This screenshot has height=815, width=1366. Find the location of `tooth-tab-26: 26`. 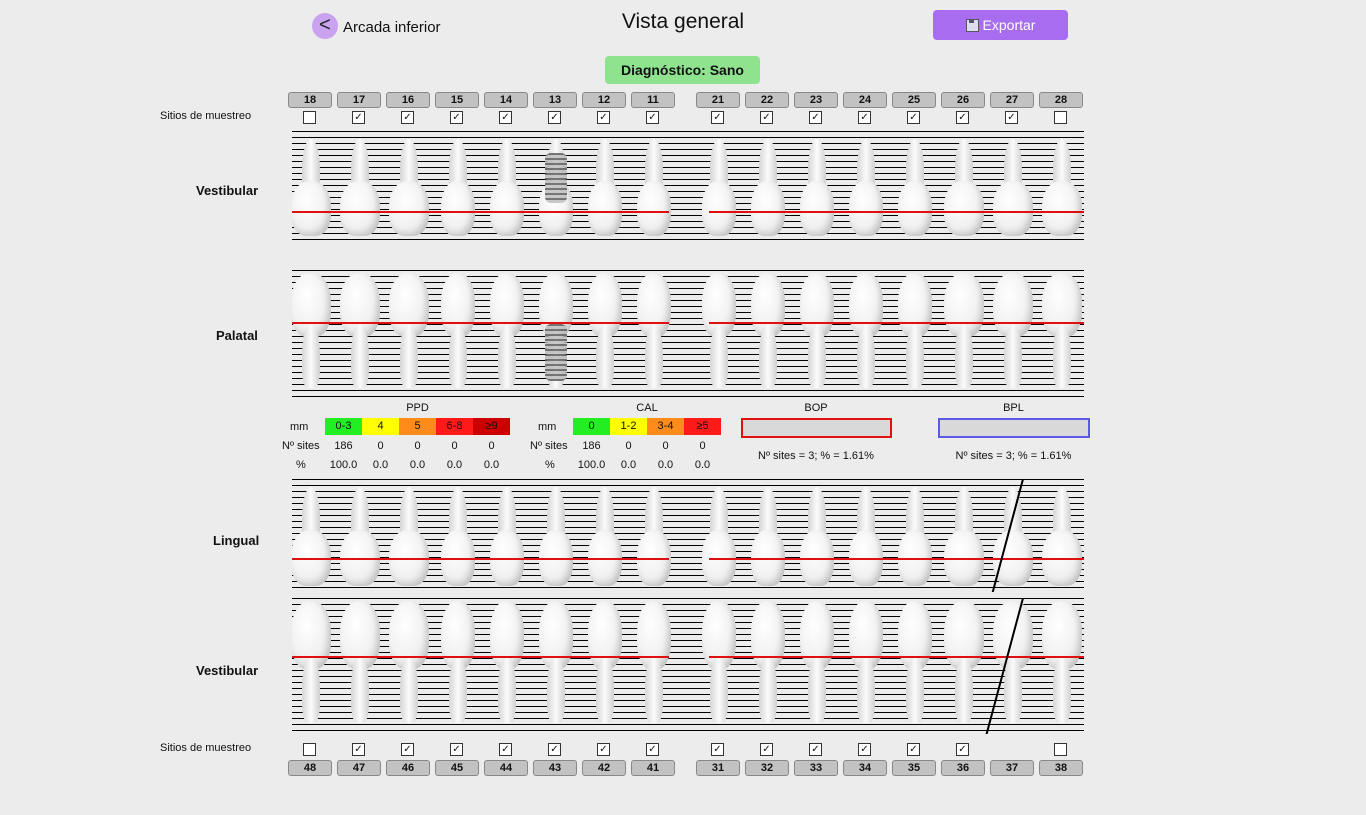

tooth-tab-26: 26 is located at coordinates (963, 100).